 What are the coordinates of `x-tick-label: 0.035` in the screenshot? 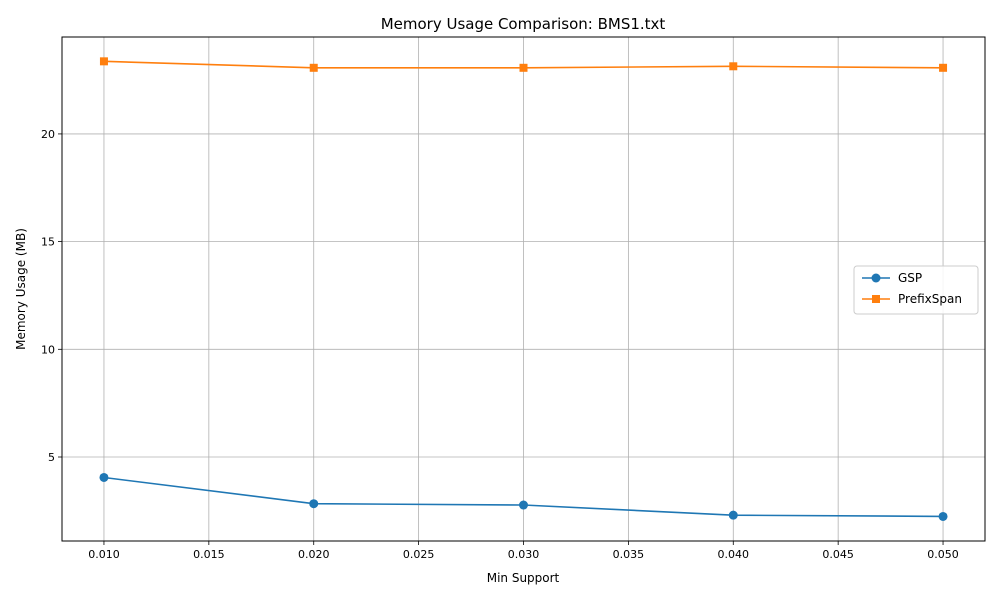 It's located at (629, 554).